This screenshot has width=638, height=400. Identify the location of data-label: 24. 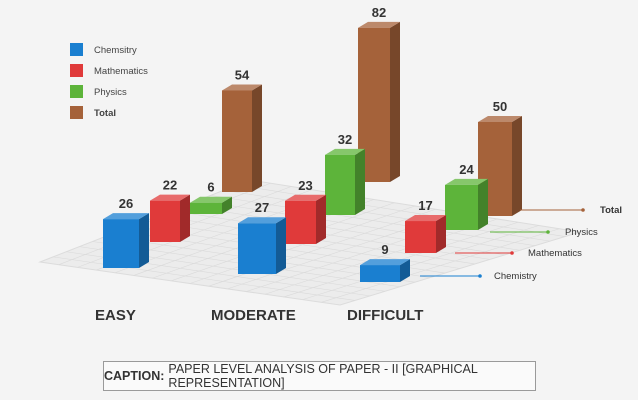
(466, 169).